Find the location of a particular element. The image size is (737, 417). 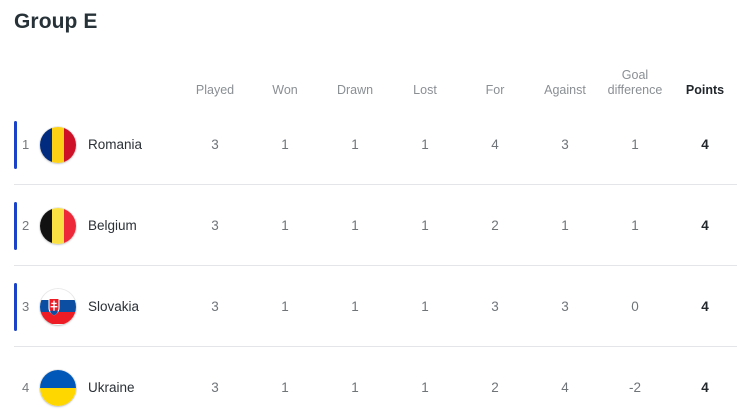

cell-goal-difference: -2 is located at coordinates (634, 387).